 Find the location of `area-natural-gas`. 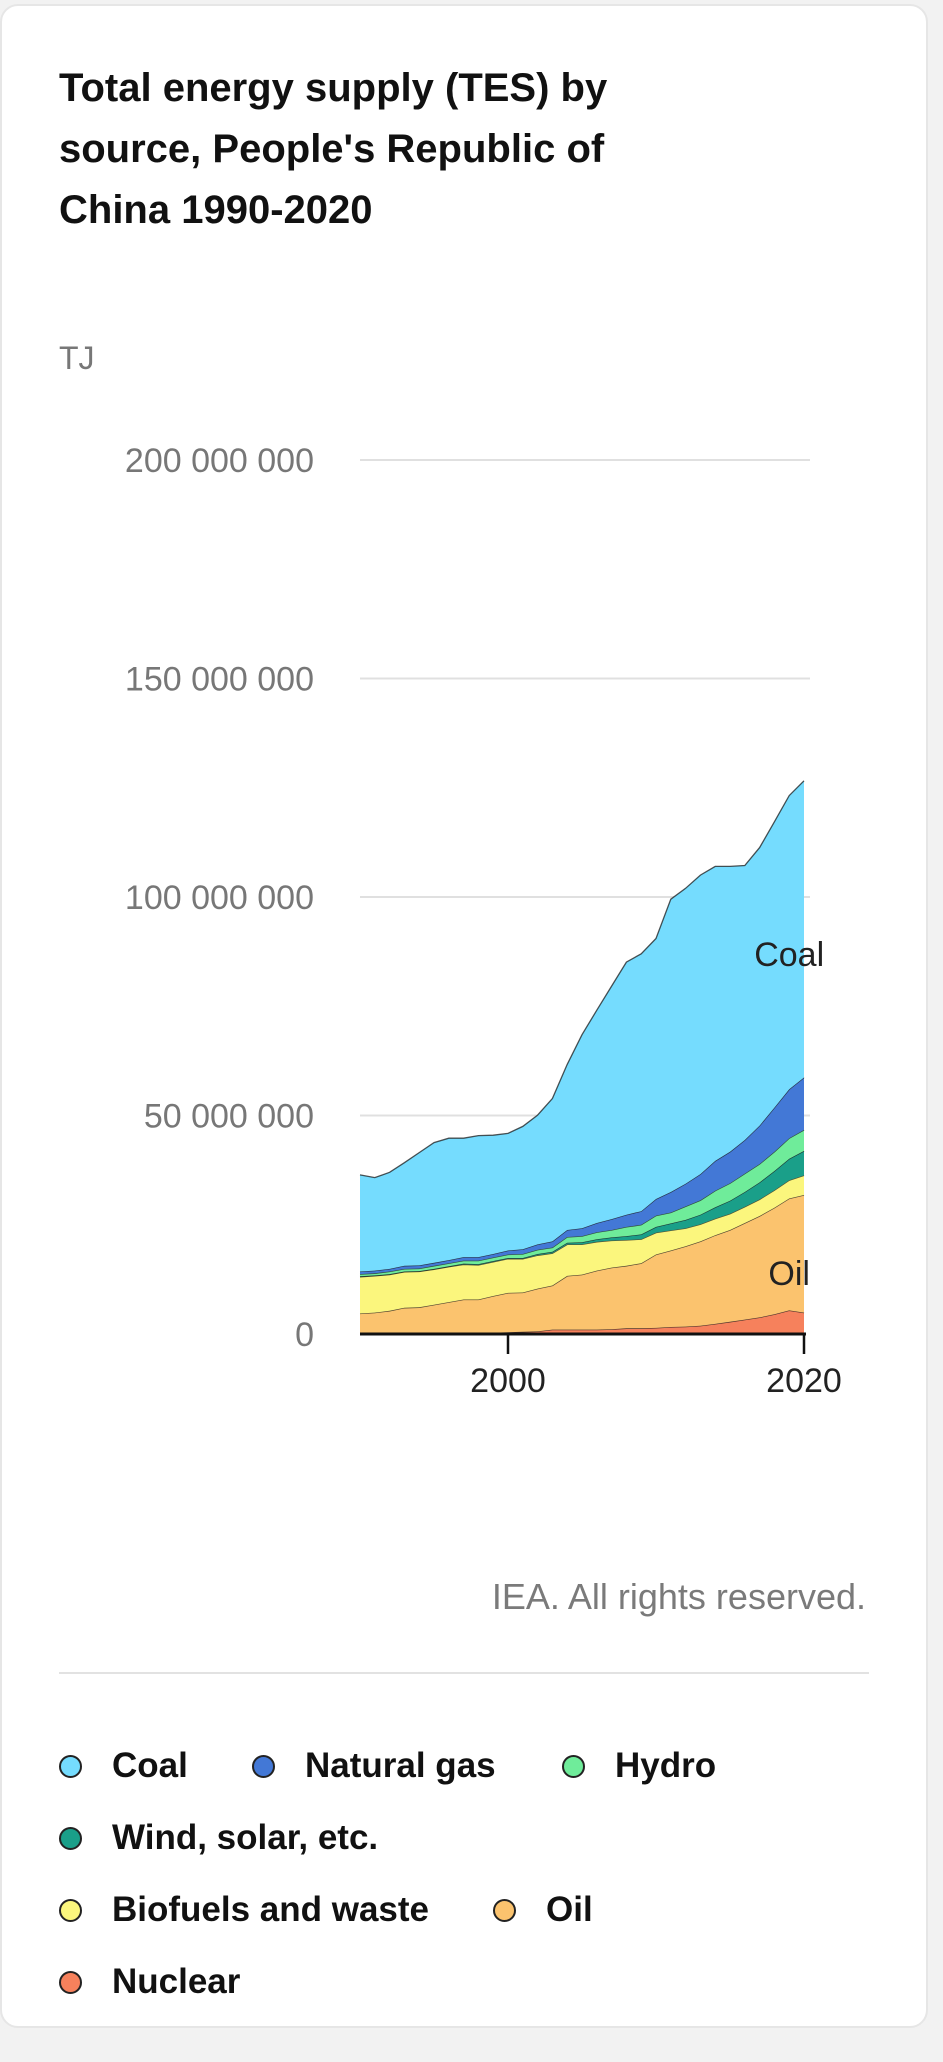

area-natural-gas is located at coordinates (582, 1176).